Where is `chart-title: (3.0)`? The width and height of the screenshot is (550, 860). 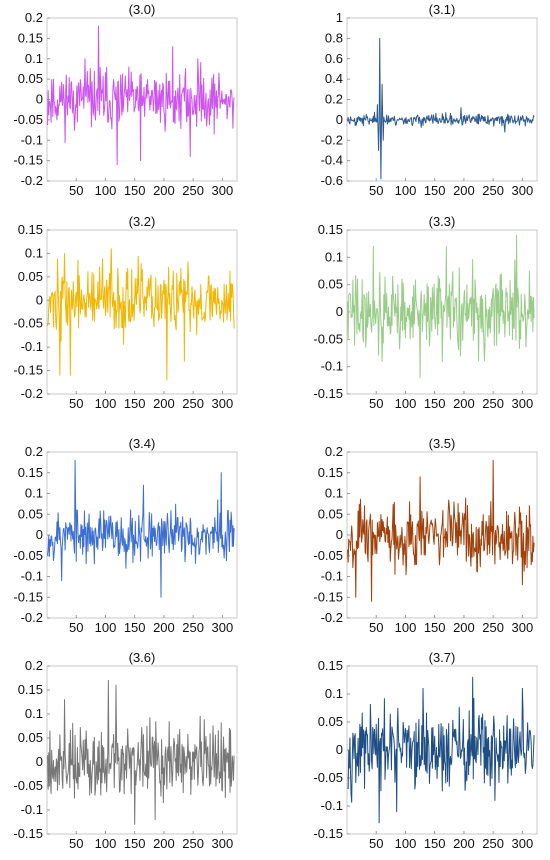
chart-title: (3.0) is located at coordinates (142, 9).